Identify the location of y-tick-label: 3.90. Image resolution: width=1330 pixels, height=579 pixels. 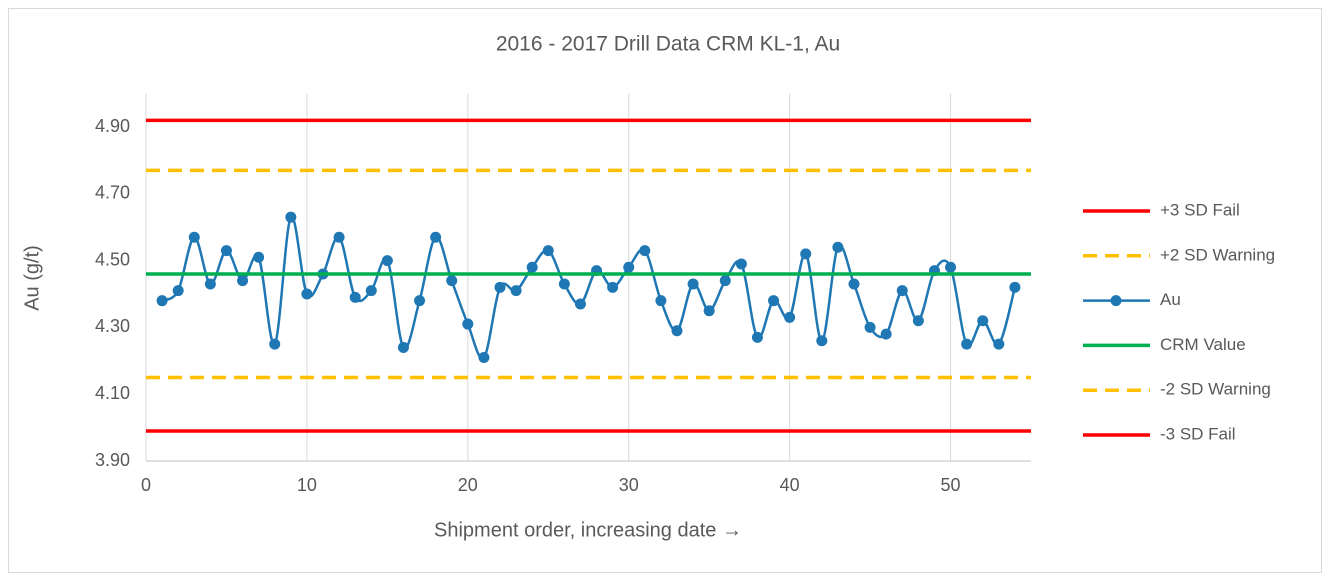
(112, 460).